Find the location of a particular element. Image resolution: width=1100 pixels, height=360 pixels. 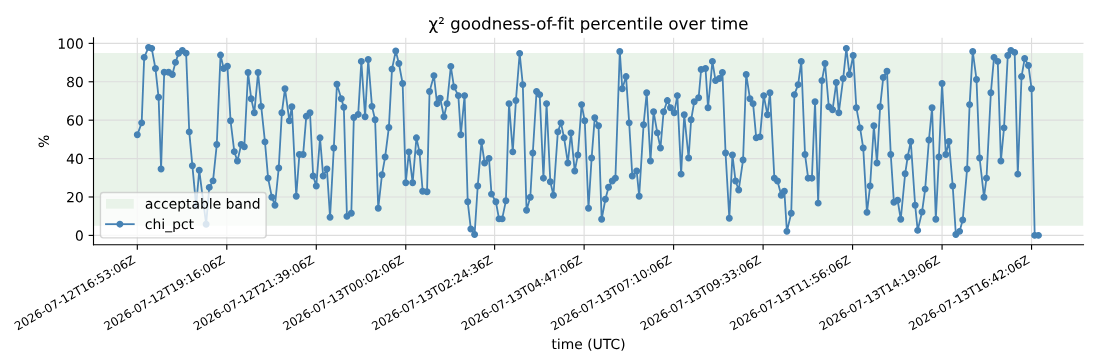

y-tick-label: 100 is located at coordinates (70, 43).